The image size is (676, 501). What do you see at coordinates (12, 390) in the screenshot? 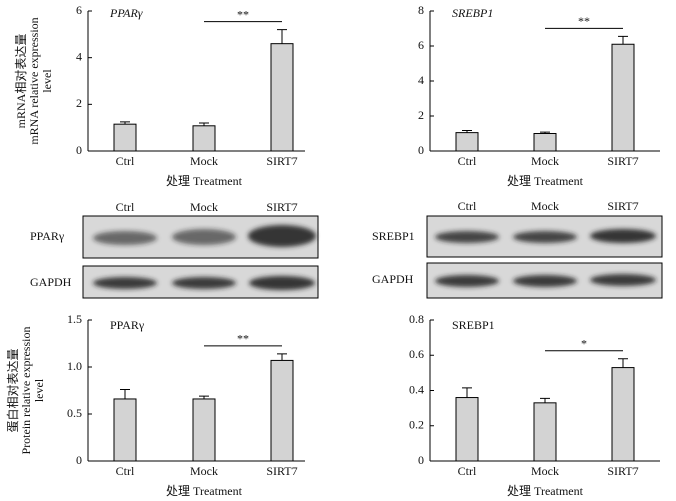
I see `y-axis-label: 蛋白相对表达量` at bounding box center [12, 390].